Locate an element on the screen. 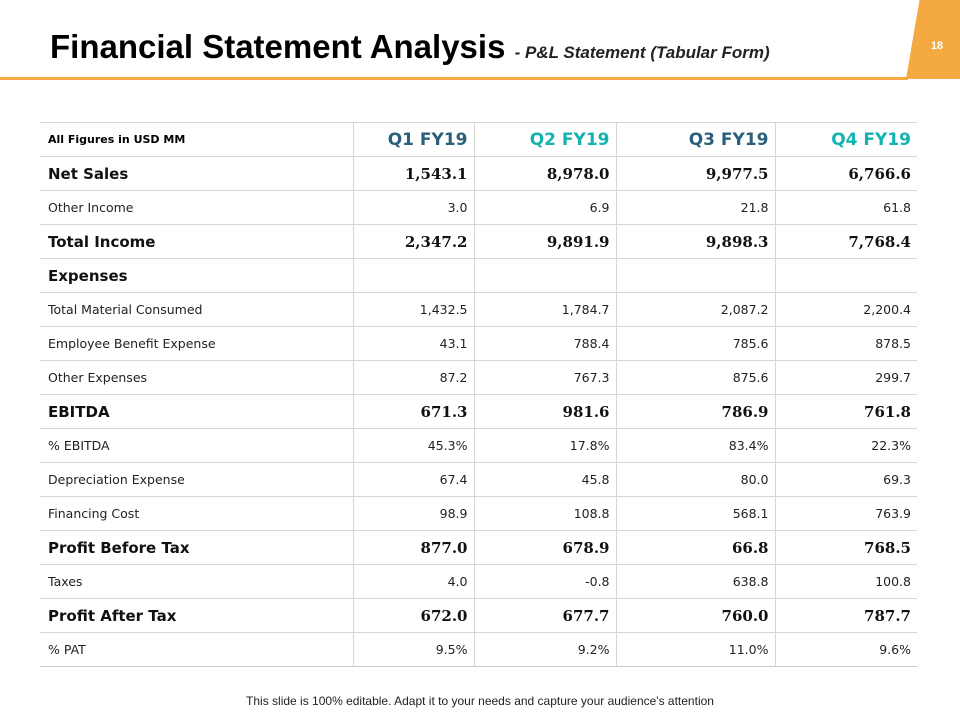 This screenshot has width=960, height=720. slide-subtitle: - P&L Statement (Tabular Form) is located at coordinates (642, 52).